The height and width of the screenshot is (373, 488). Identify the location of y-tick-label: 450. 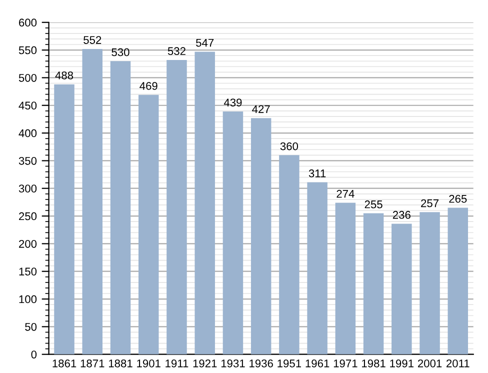
(27, 106).